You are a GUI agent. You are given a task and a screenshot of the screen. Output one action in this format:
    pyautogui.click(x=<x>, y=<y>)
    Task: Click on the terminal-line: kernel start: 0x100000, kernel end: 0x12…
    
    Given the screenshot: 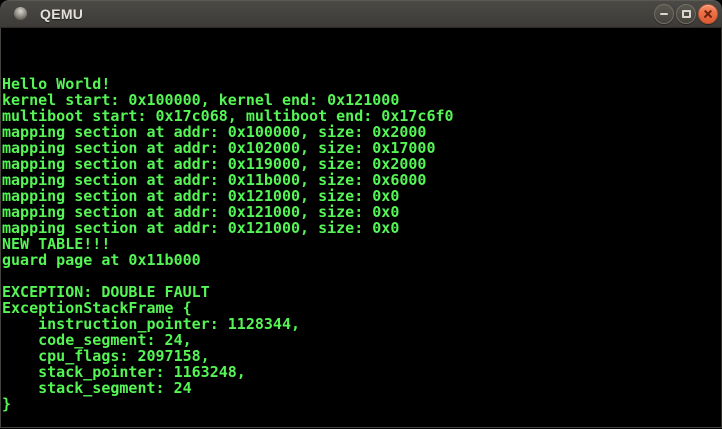 What is the action you would take?
    pyautogui.click(x=201, y=100)
    